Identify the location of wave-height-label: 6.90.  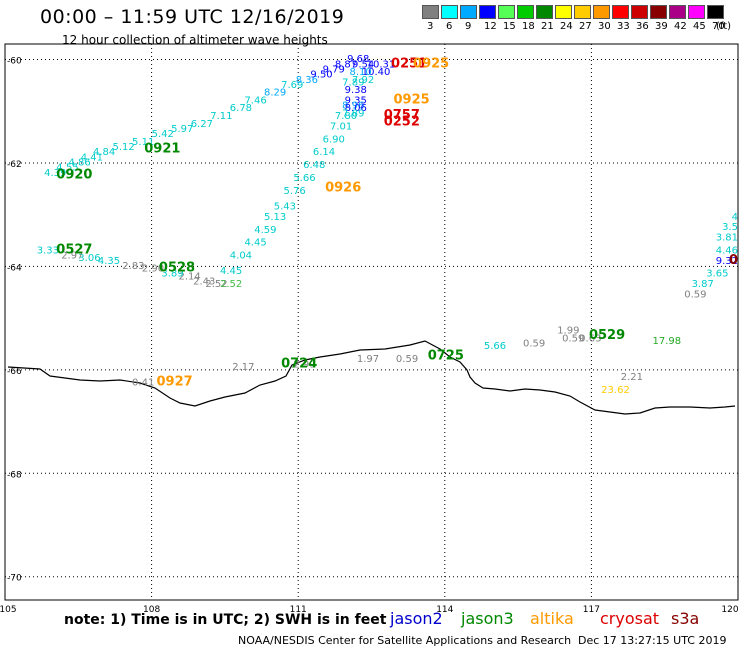
(334, 139).